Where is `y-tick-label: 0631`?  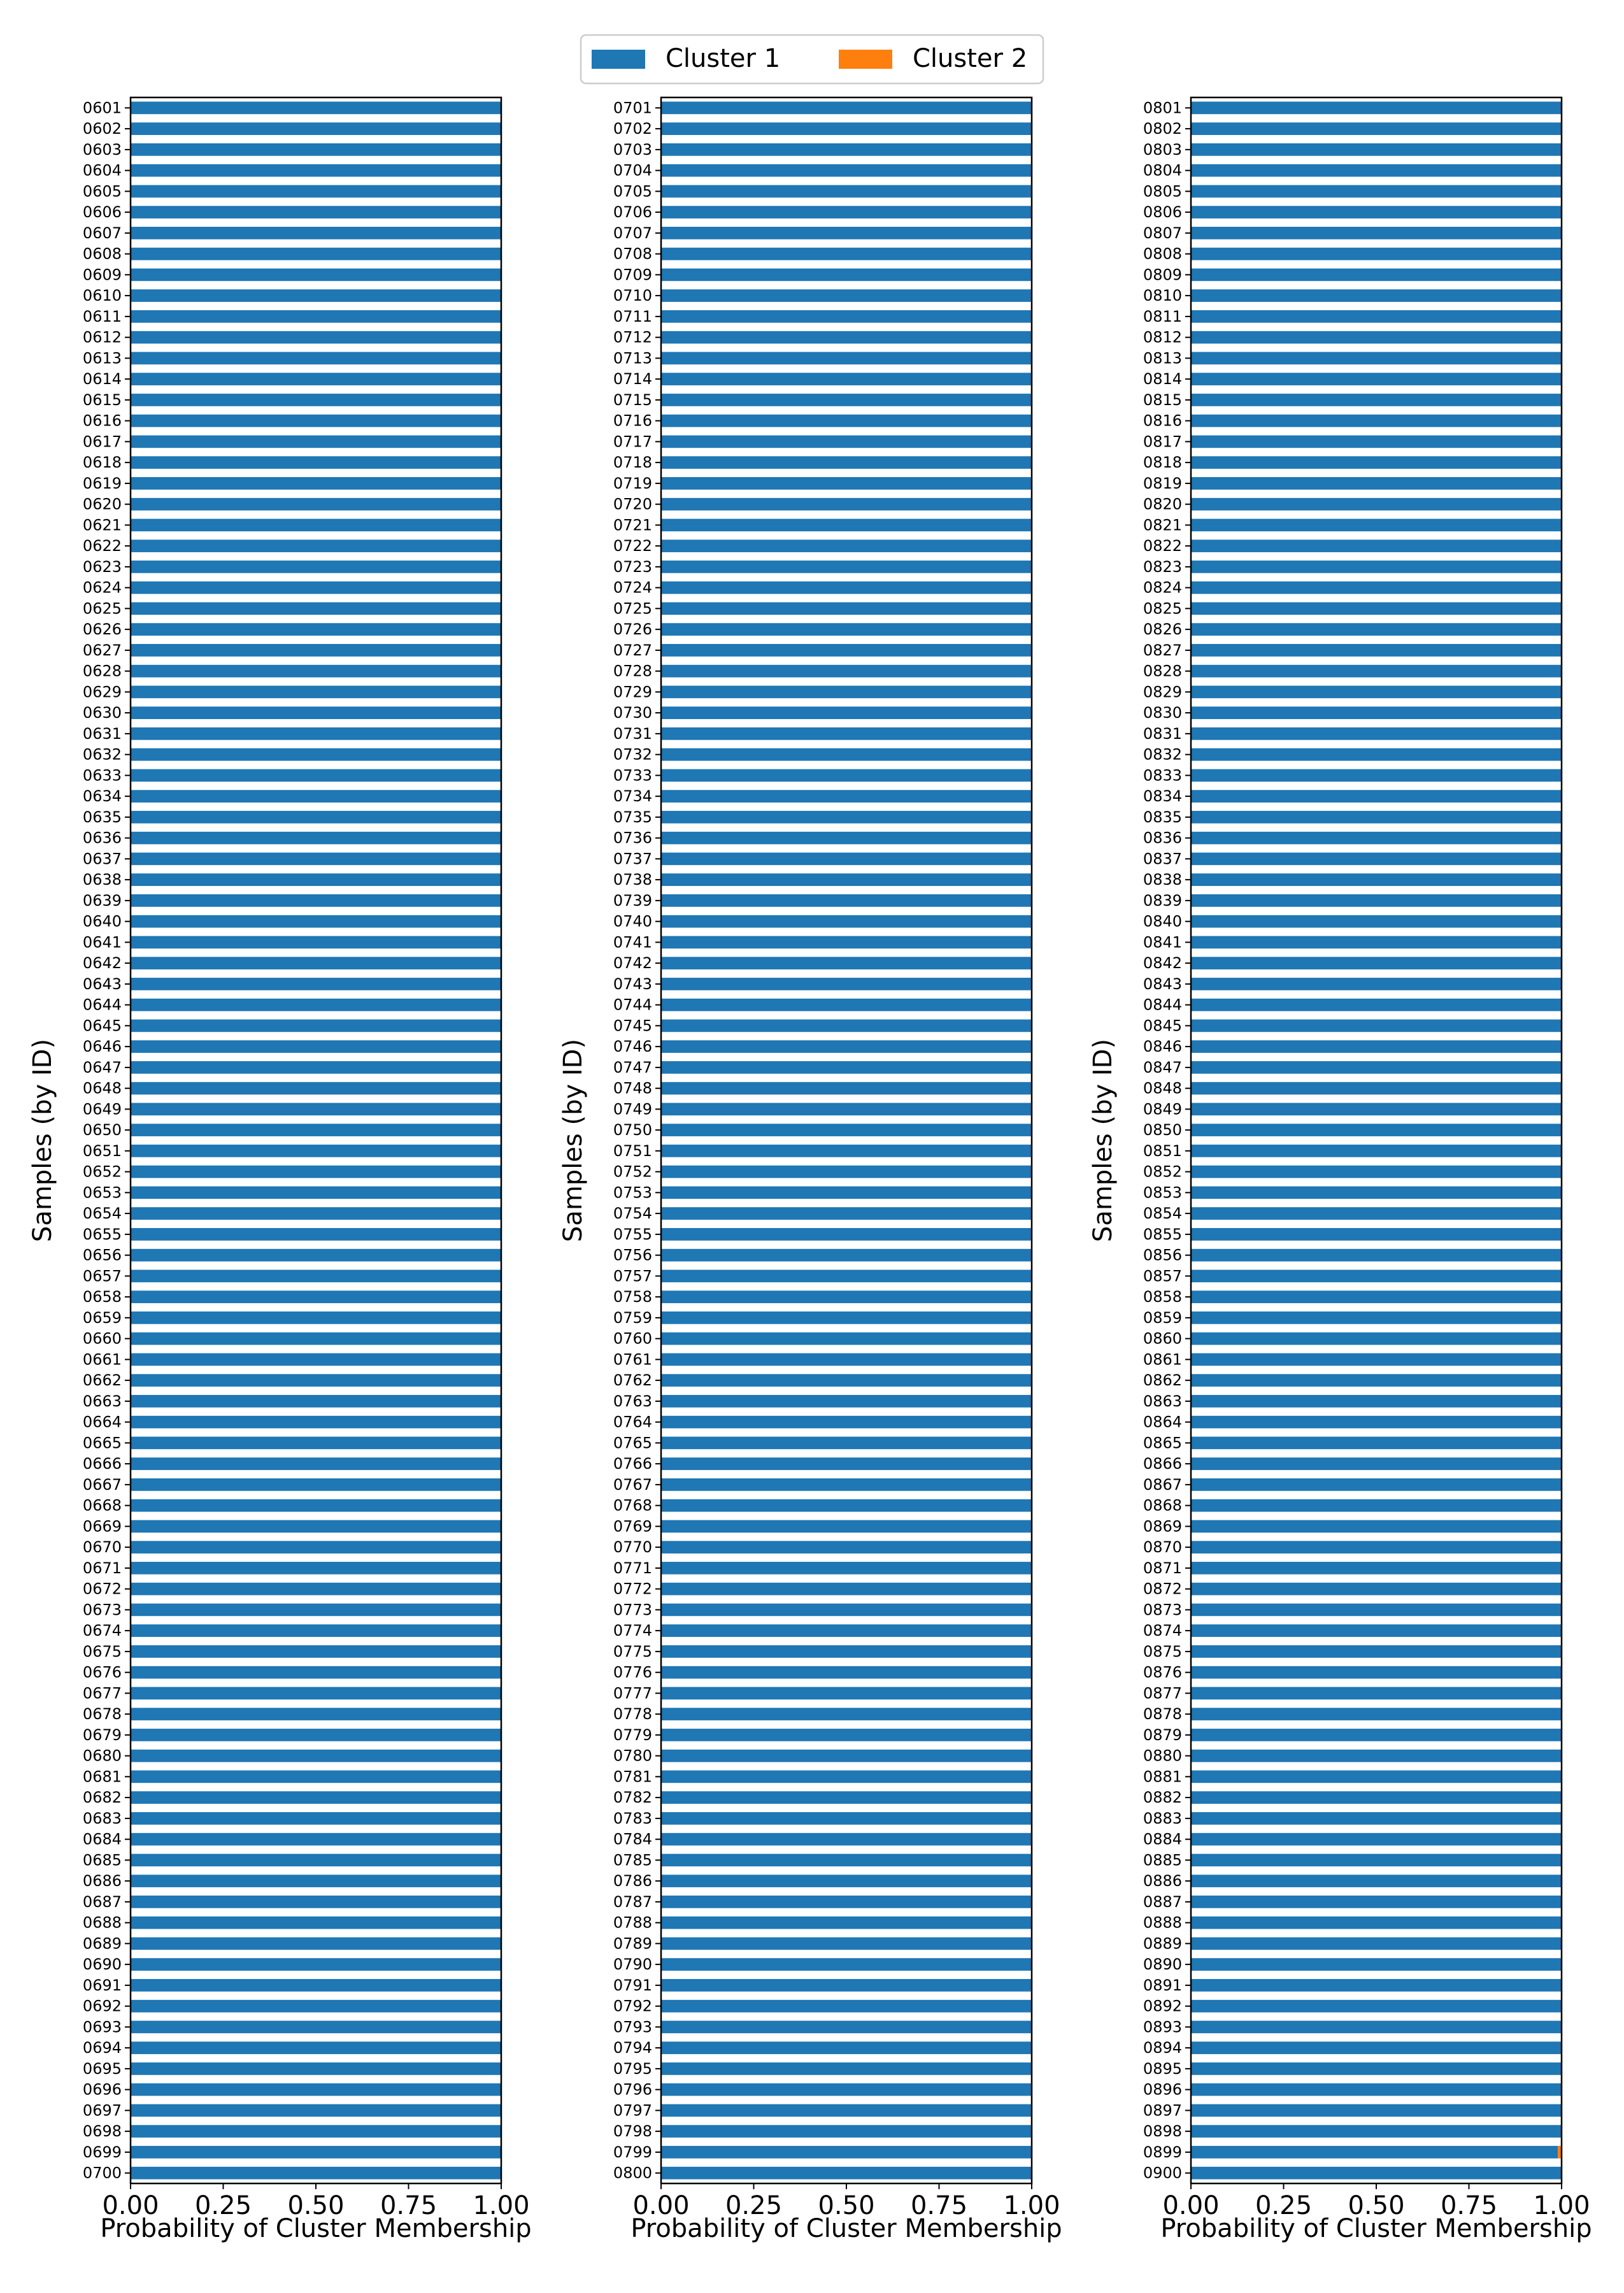
y-tick-label: 0631 is located at coordinates (102, 734).